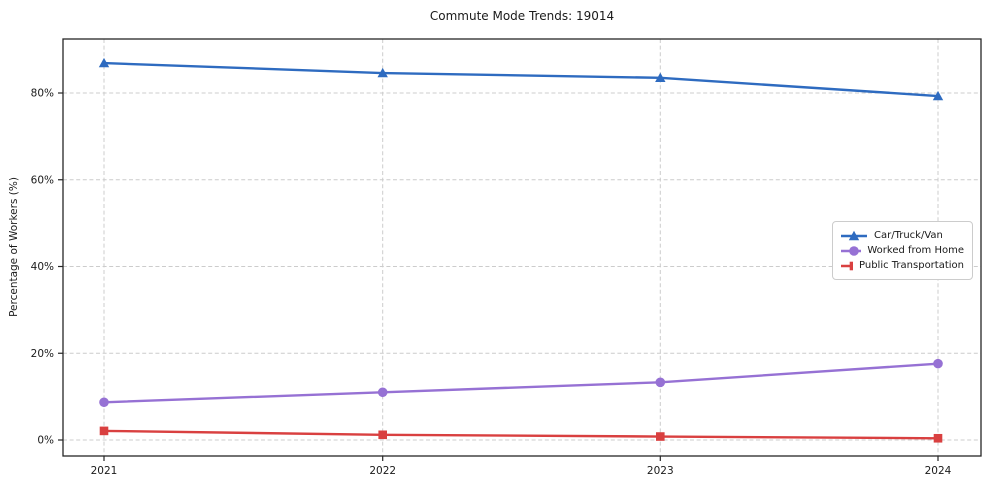 This screenshot has height=490, width=990. What do you see at coordinates (382, 471) in the screenshot?
I see `x-tick-label: 2022` at bounding box center [382, 471].